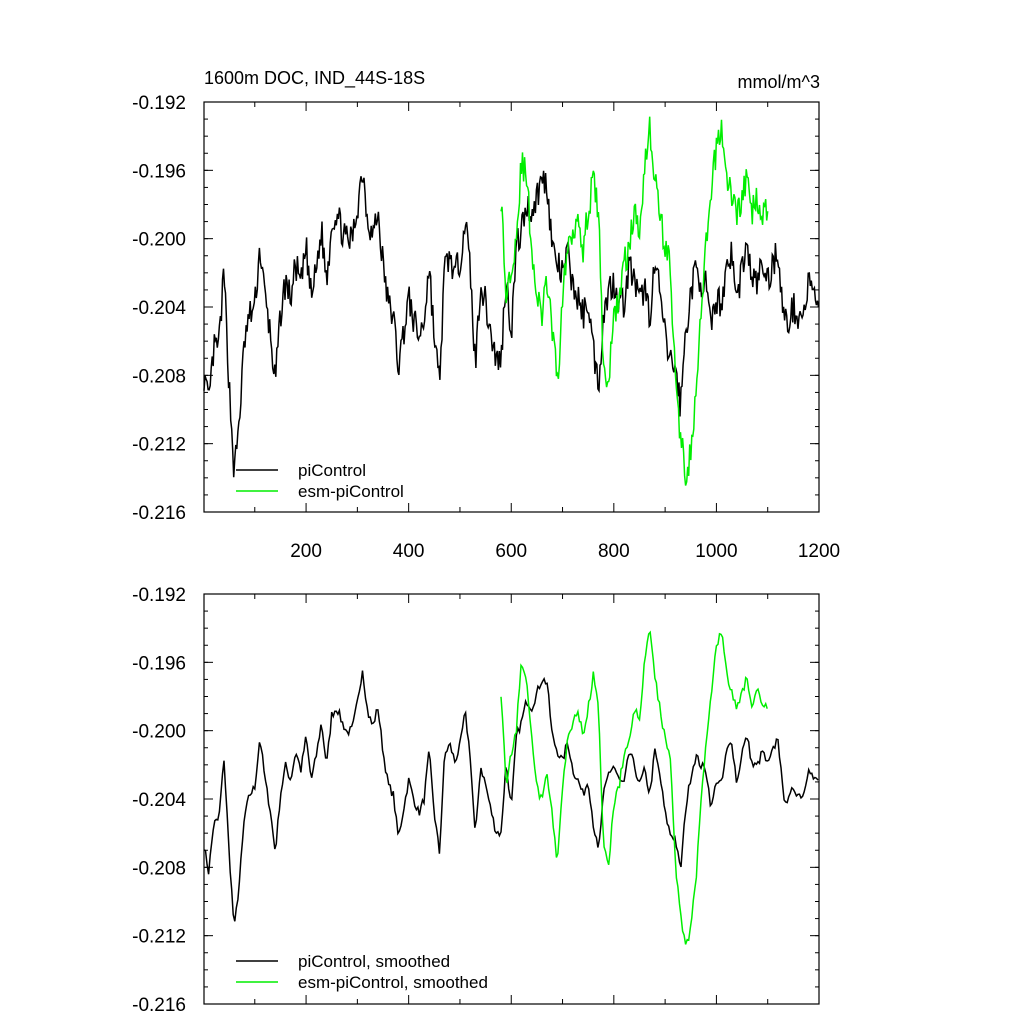  I want to click on x-tick-label: 800, so click(614, 551).